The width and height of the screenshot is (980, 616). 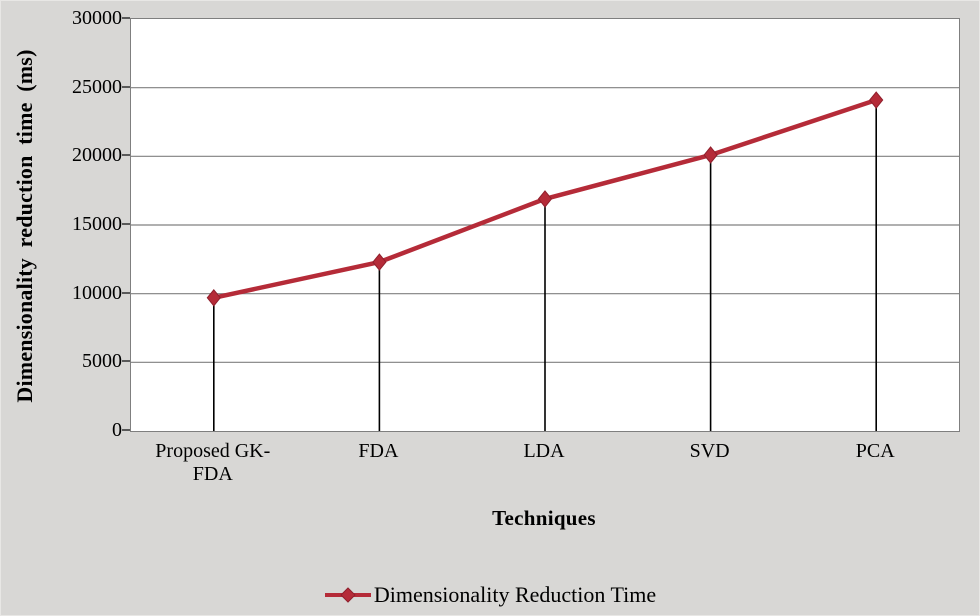 What do you see at coordinates (347, 595) in the screenshot?
I see `legend-line-marker-icon` at bounding box center [347, 595].